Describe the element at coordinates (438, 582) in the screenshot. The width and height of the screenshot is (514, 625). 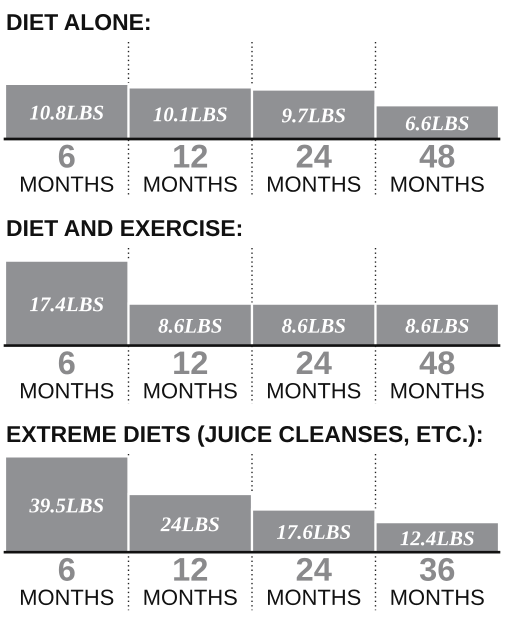
I see `x-tick-label: 36 MONTHS` at that location.